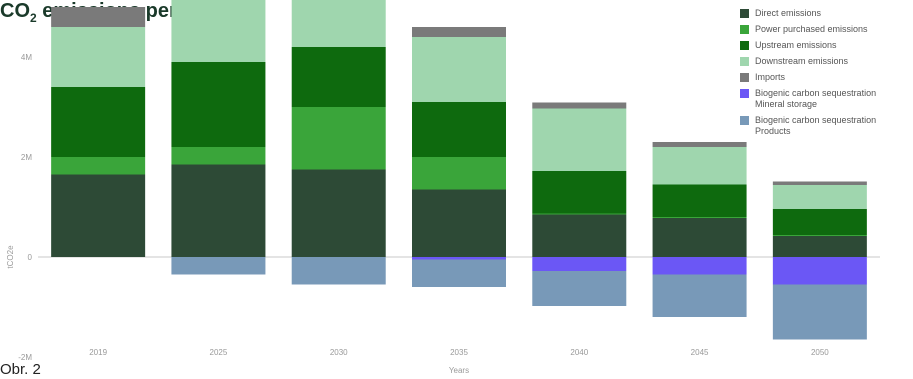 This screenshot has height=379, width=913. I want to click on x-tick-label: 2045, so click(700, 352).